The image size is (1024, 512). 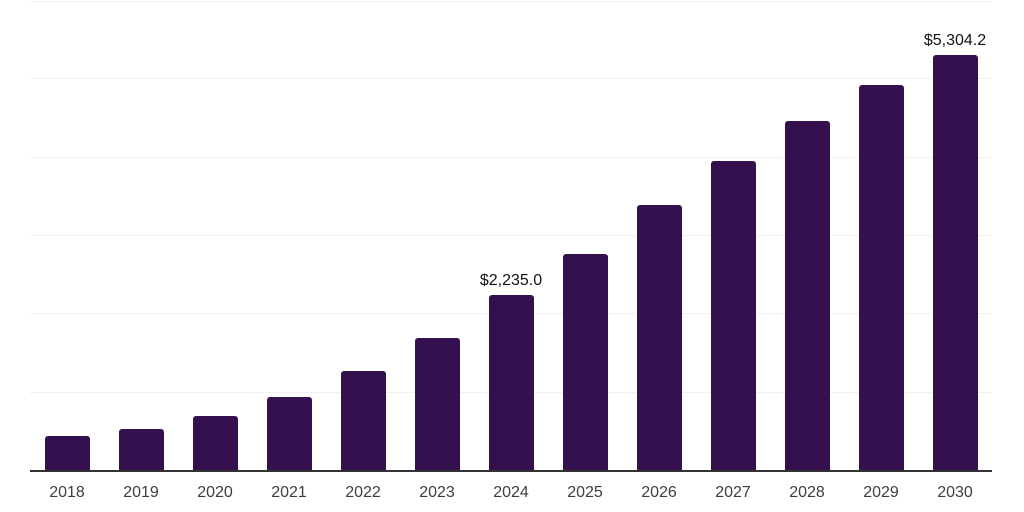 What do you see at coordinates (807, 295) in the screenshot?
I see `bar-2028` at bounding box center [807, 295].